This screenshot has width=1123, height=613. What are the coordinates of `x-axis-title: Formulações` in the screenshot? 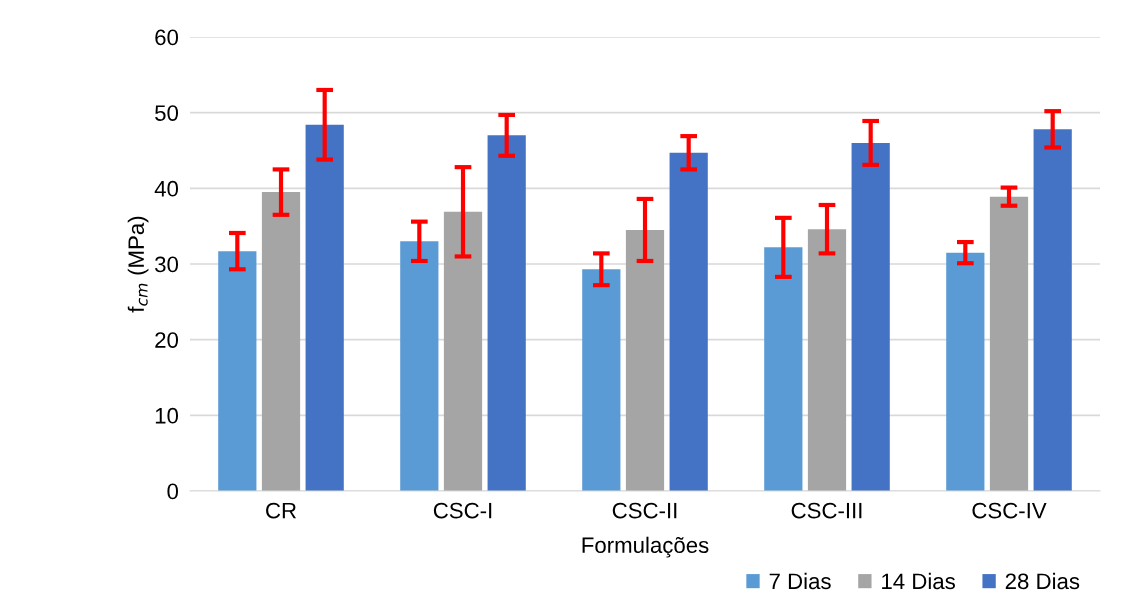 It's located at (645, 547).